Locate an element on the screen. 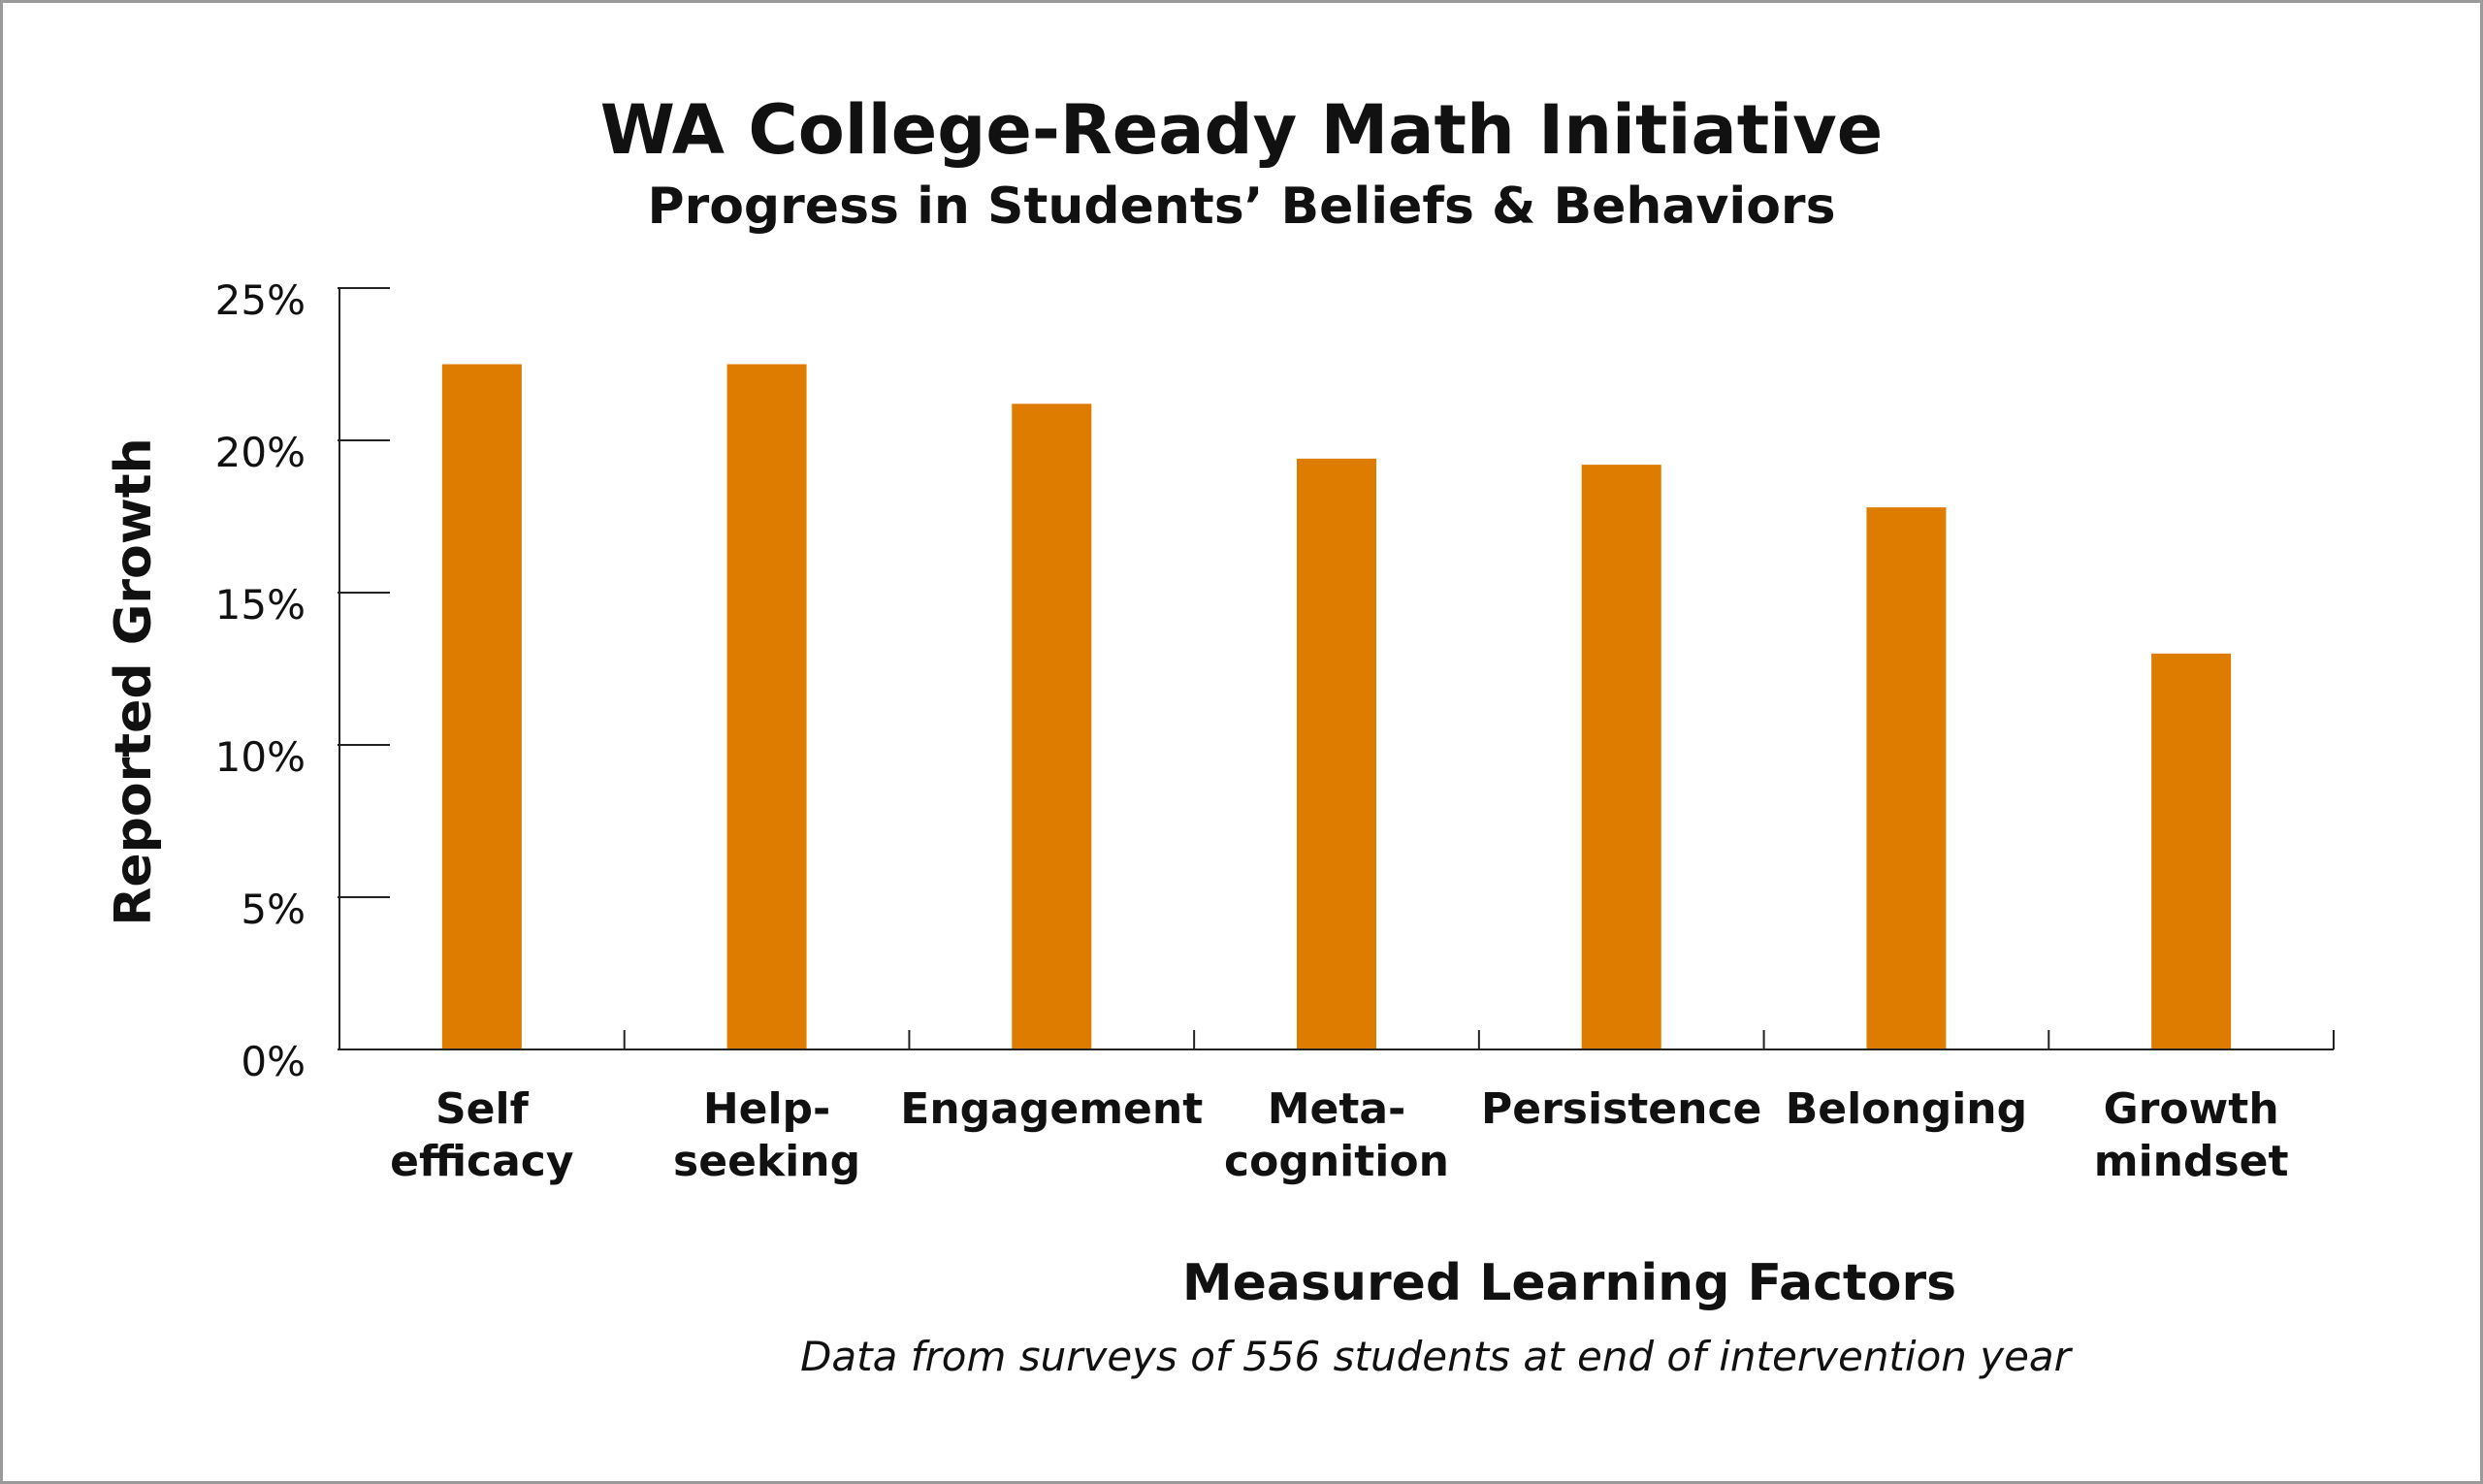 The image size is (2483, 1484). y-tick-label: 20% is located at coordinates (260, 453).